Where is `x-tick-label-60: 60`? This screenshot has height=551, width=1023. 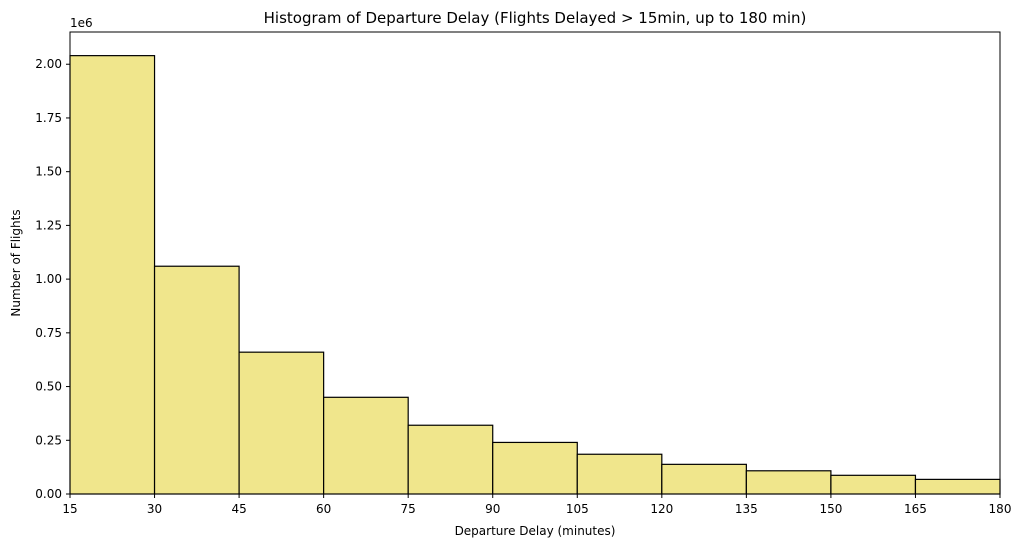 x-tick-label-60: 60 is located at coordinates (323, 509).